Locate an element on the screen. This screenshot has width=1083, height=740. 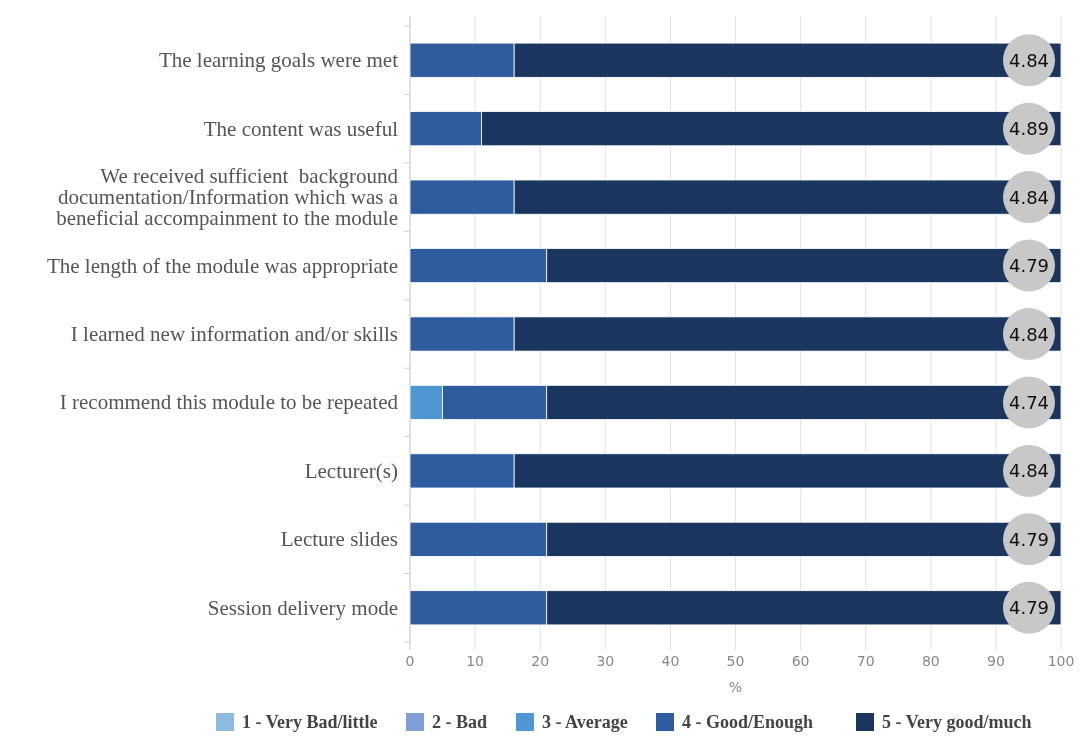
legend-label: 5 - Very good/much is located at coordinates (957, 722).